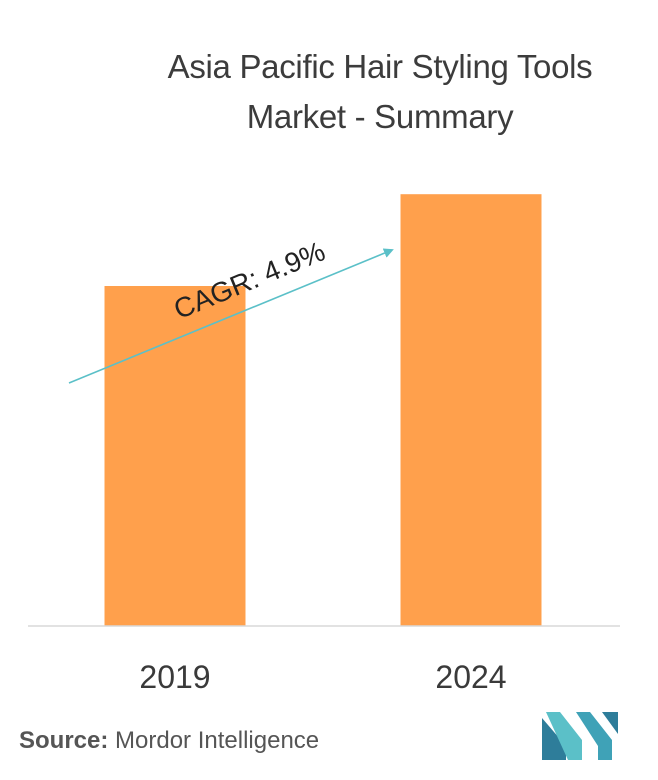  What do you see at coordinates (64, 740) in the screenshot?
I see `source-label: Source:` at bounding box center [64, 740].